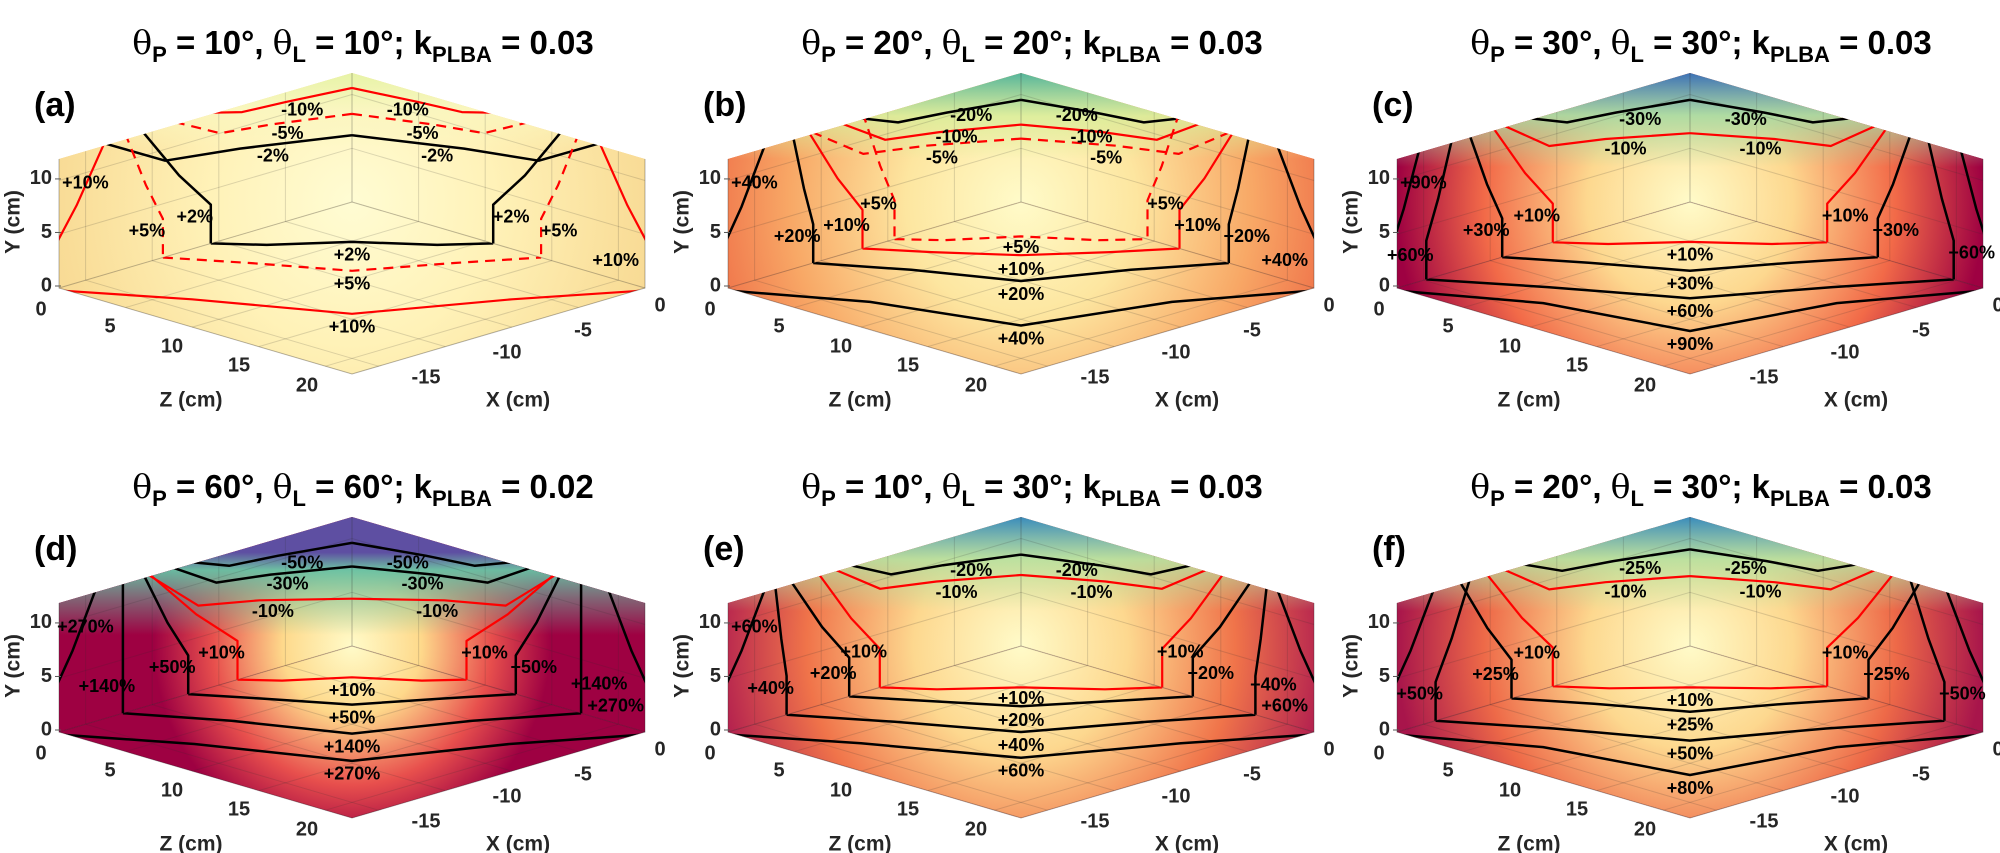 The width and height of the screenshot is (2000, 853). Describe the element at coordinates (1447, 770) in the screenshot. I see `z-tick-label: 5` at that location.